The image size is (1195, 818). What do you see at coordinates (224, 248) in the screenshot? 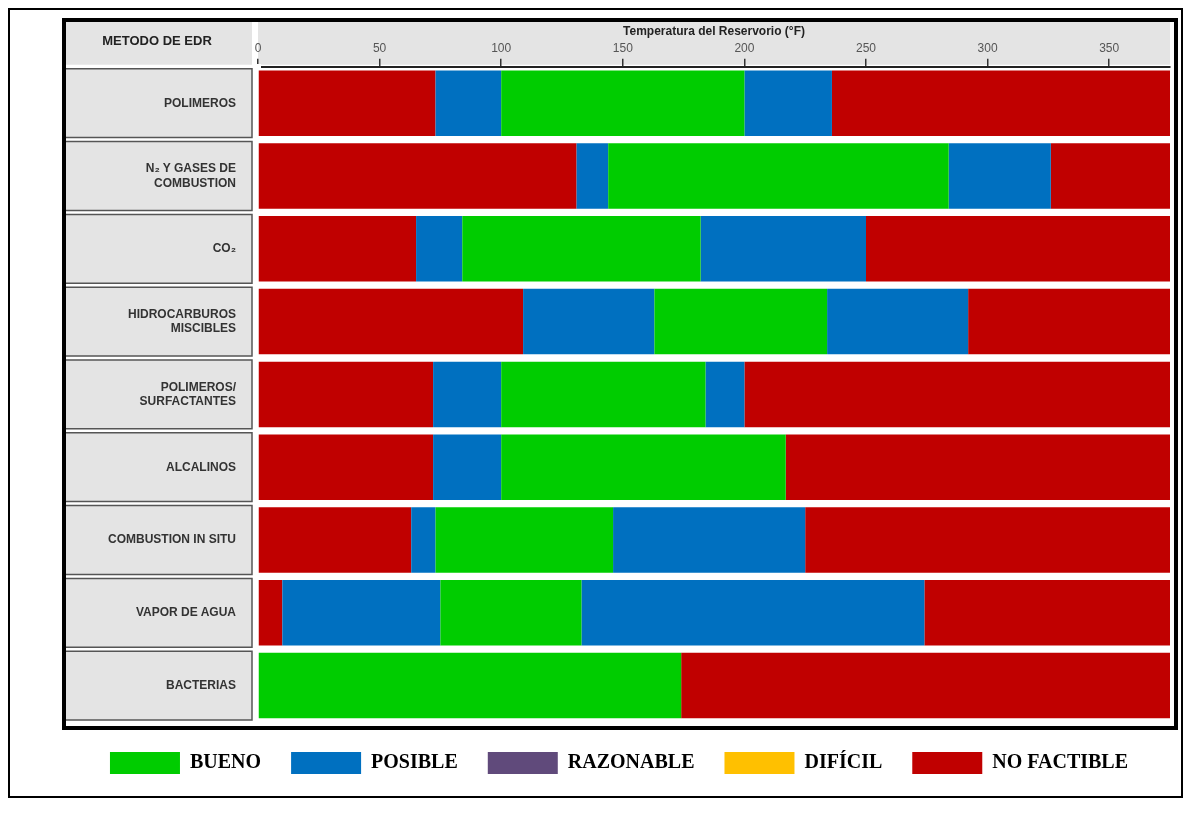
I see `y-tick-label: CO₂` at bounding box center [224, 248].